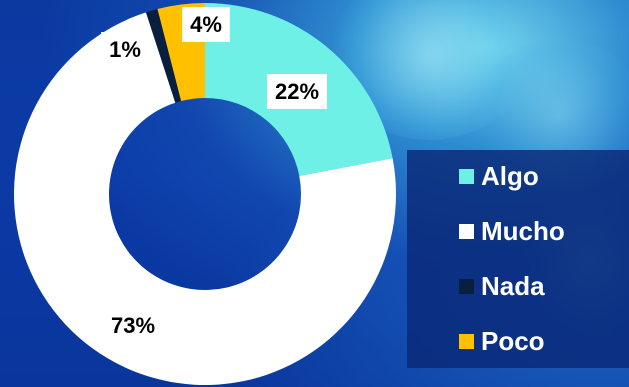 The image size is (629, 387). I want to click on data-label-poco: 4%, so click(206, 24).